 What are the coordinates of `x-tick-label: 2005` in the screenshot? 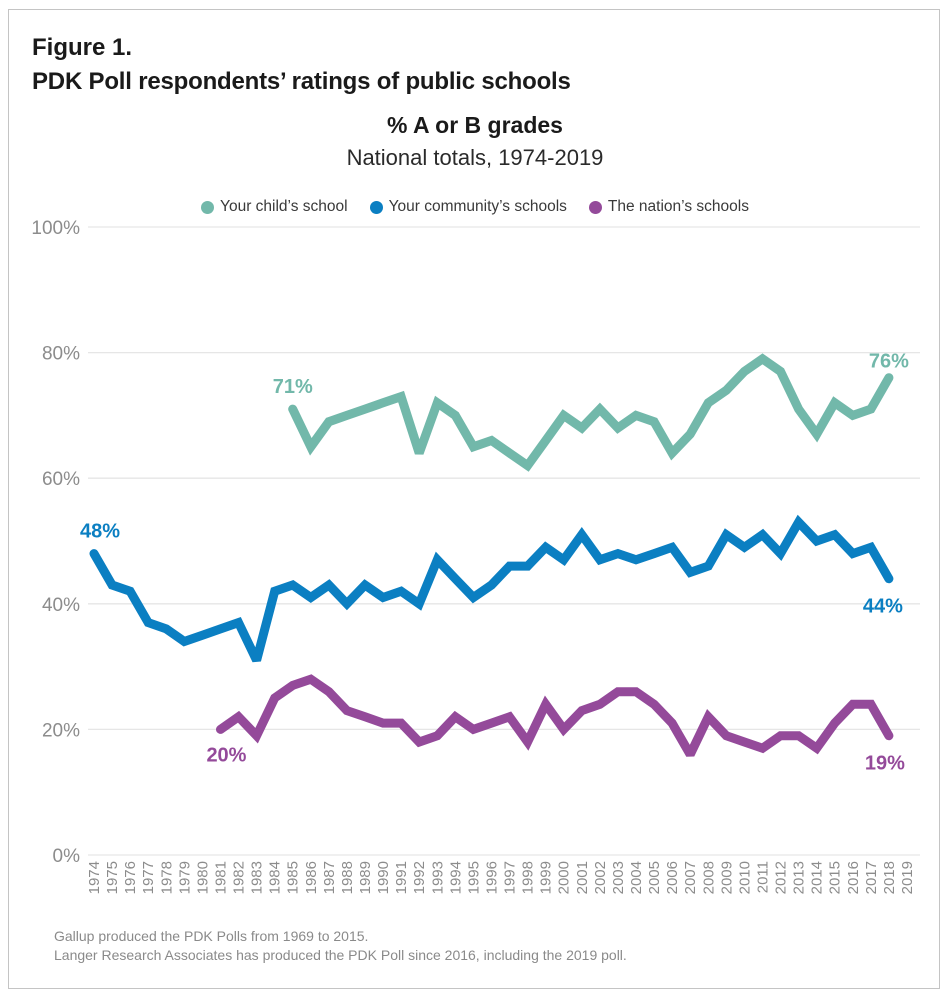 It's located at (654, 877).